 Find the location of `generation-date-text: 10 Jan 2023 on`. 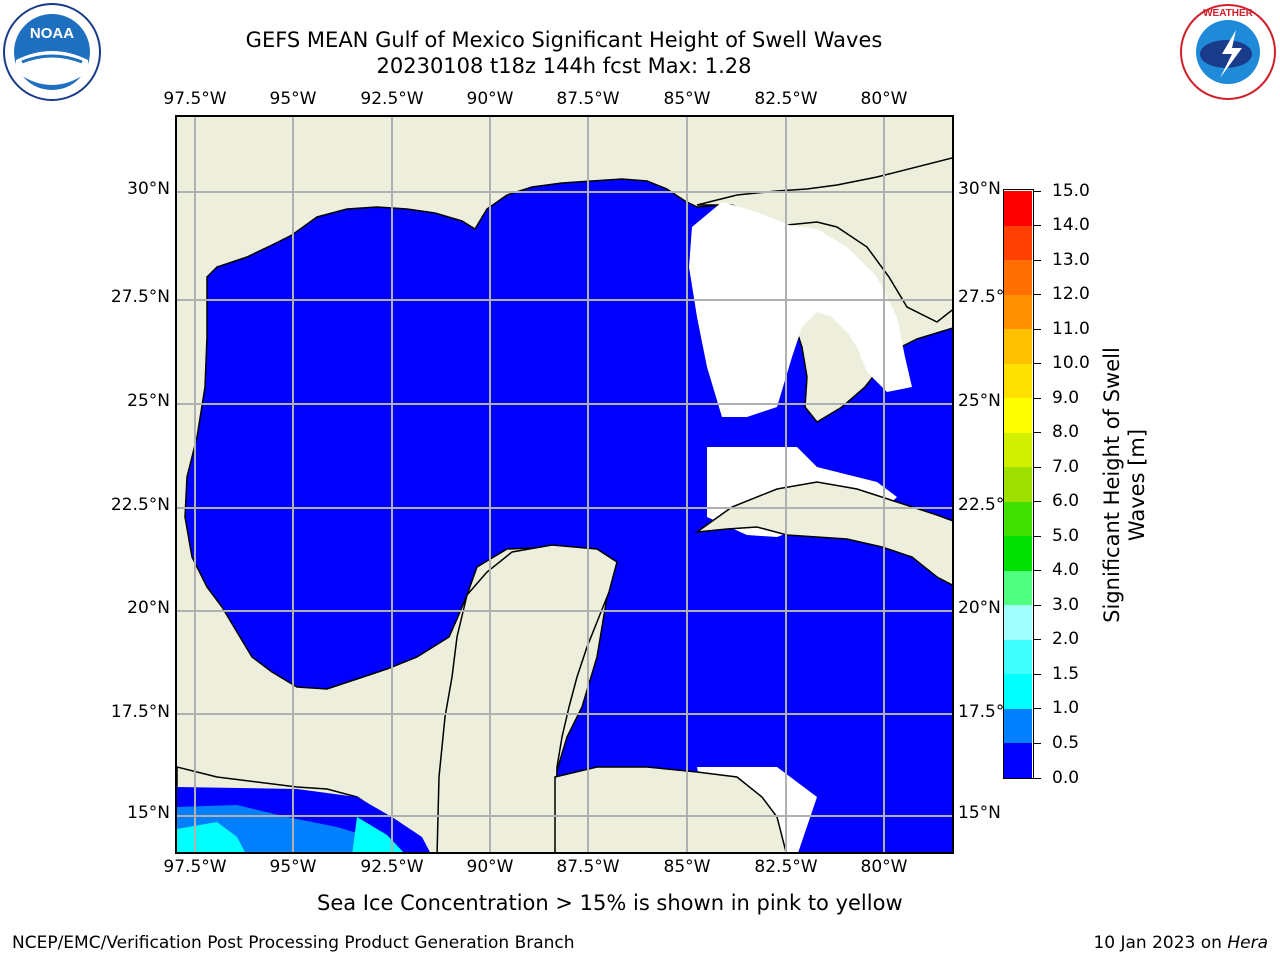

generation-date-text: 10 Jan 2023 on is located at coordinates (1160, 943).